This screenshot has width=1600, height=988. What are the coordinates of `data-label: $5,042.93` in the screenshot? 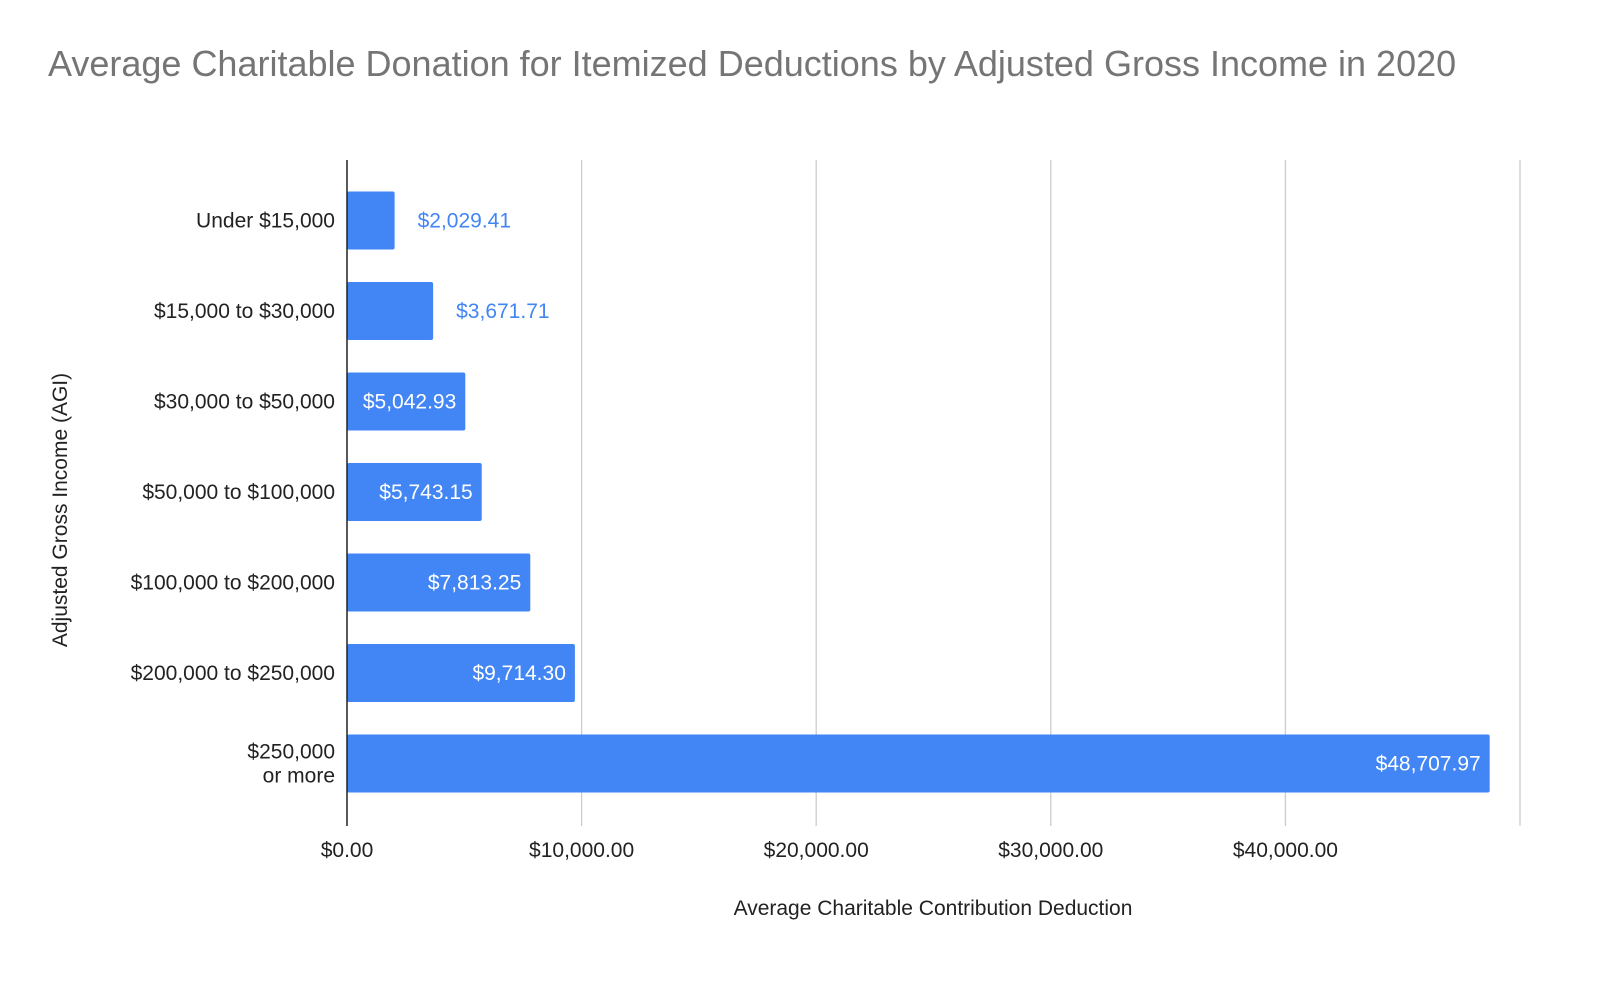 It's located at (409, 402).